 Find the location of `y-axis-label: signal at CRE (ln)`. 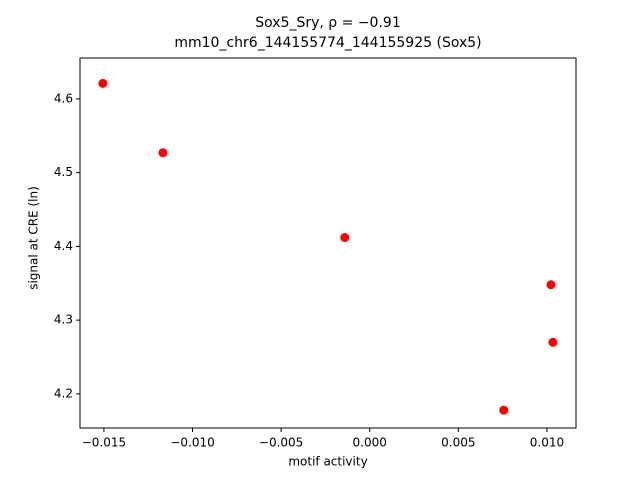

y-axis-label: signal at CRE (ln) is located at coordinates (34, 238).